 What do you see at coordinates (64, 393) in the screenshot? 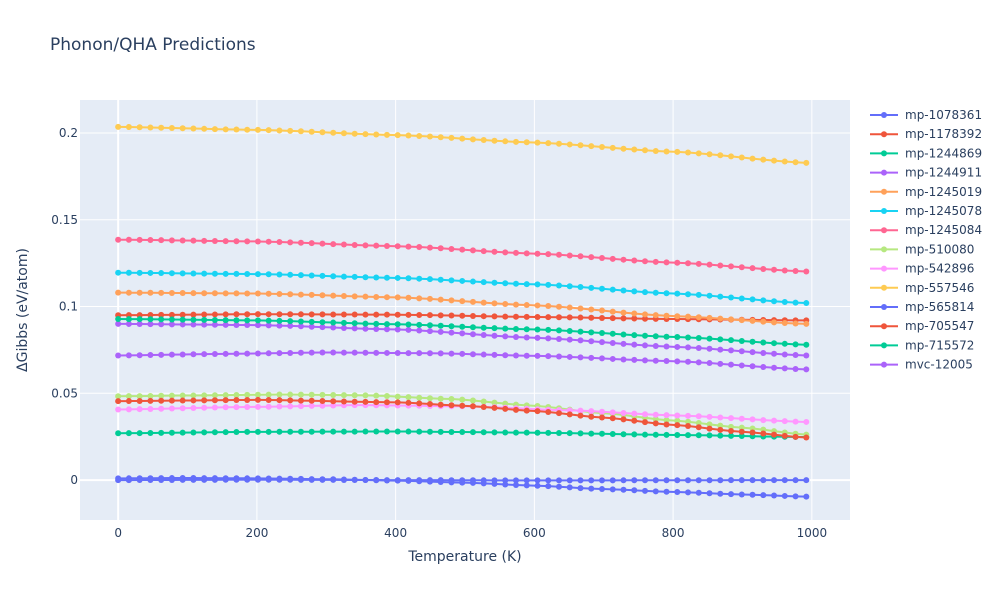
I see `y-tick-label: 0.05` at bounding box center [64, 393].